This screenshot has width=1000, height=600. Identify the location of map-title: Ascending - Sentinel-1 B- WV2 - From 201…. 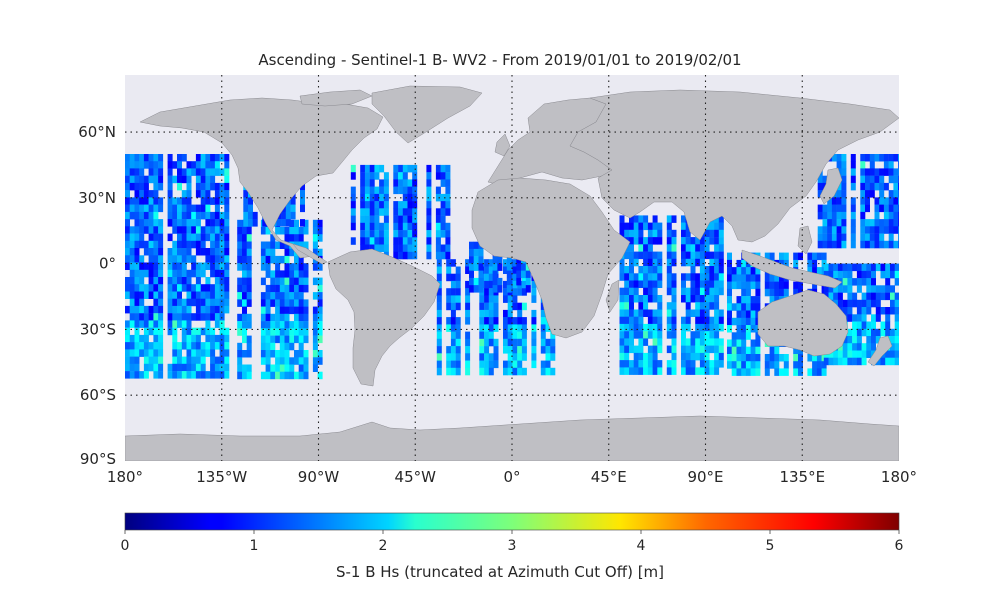
(500, 60).